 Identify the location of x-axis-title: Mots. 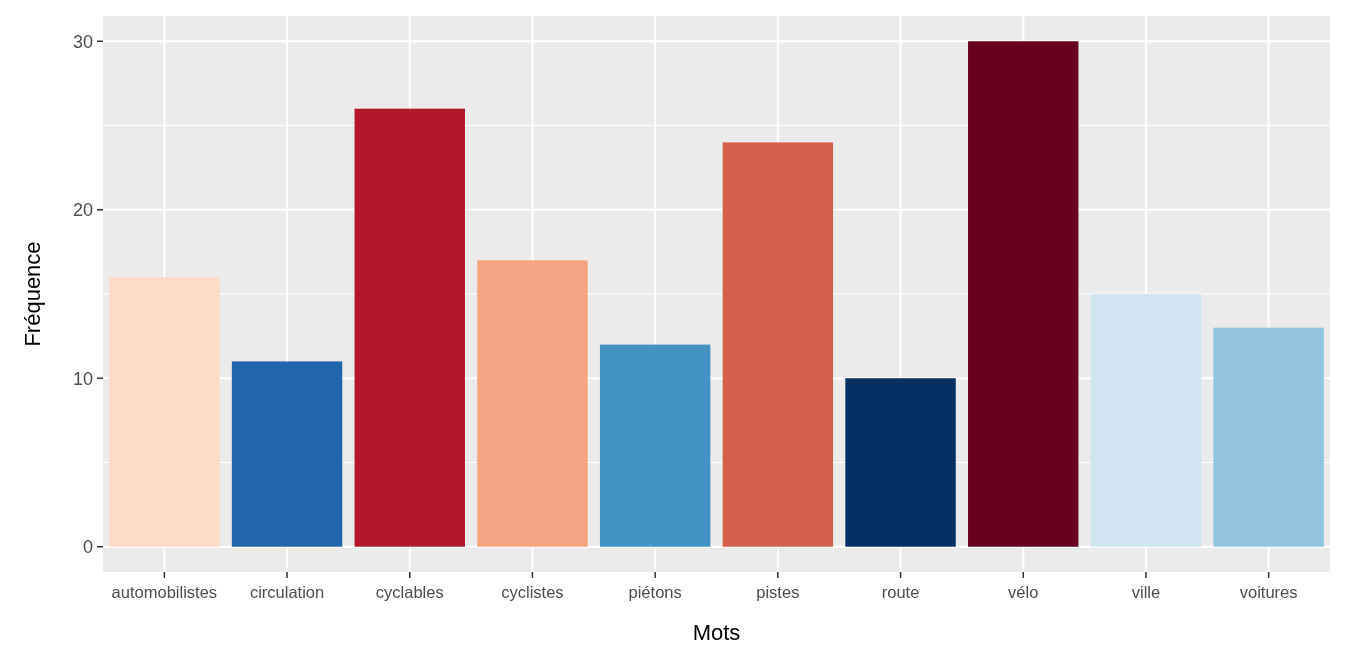
(716, 632).